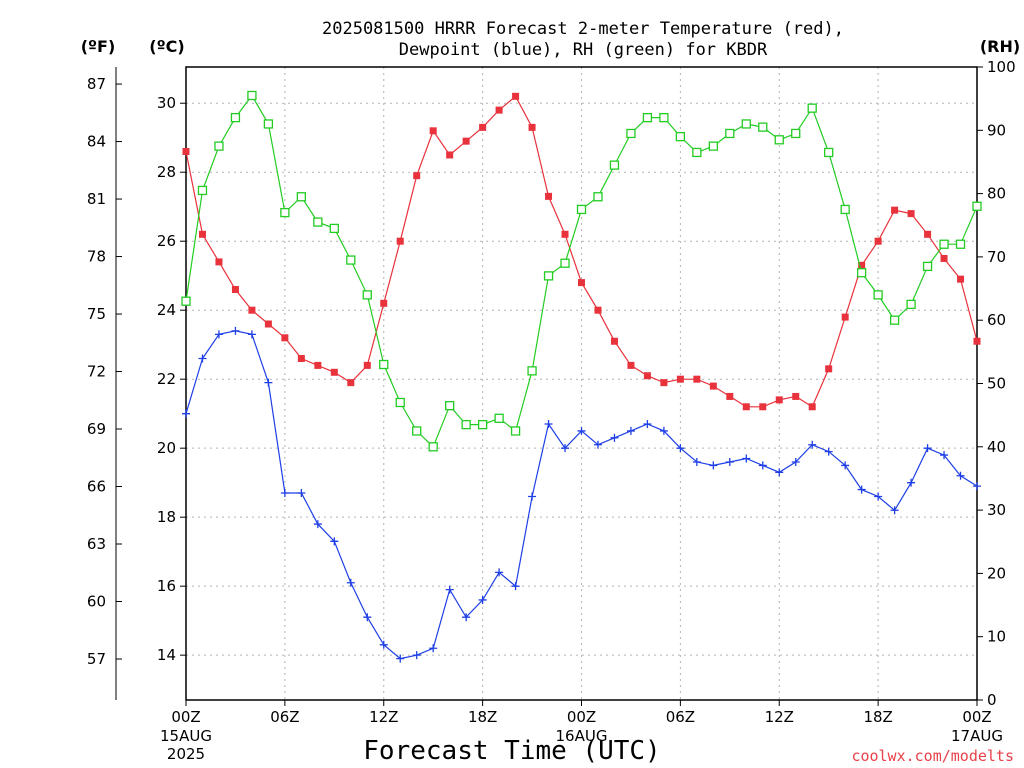 The image size is (1024, 768). Describe the element at coordinates (1000, 46) in the screenshot. I see `rh-unit-label: (RH)` at that location.